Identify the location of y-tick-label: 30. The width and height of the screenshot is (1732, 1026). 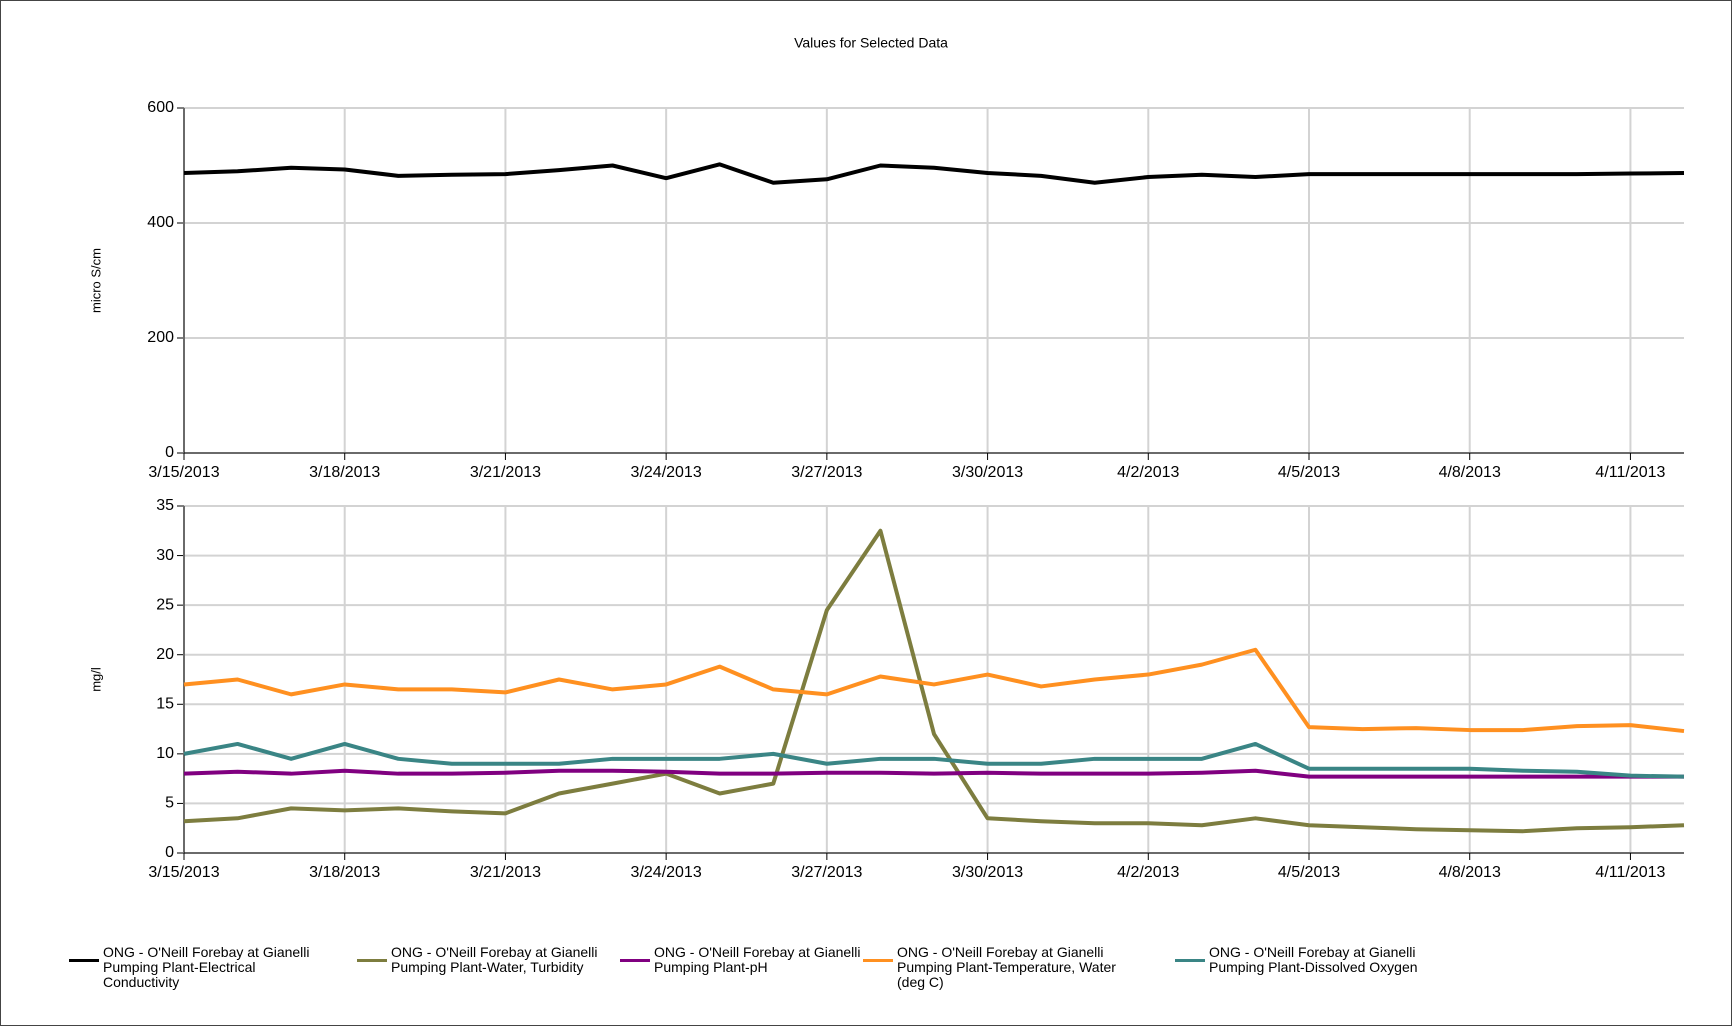
(165, 555).